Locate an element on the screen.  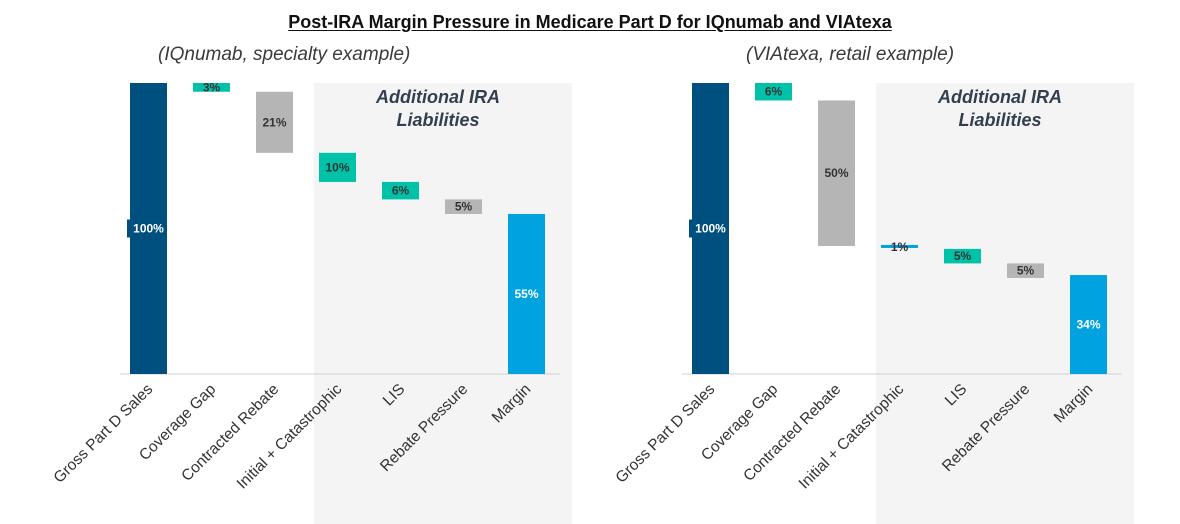
right-value-label-1: 6% is located at coordinates (774, 92).